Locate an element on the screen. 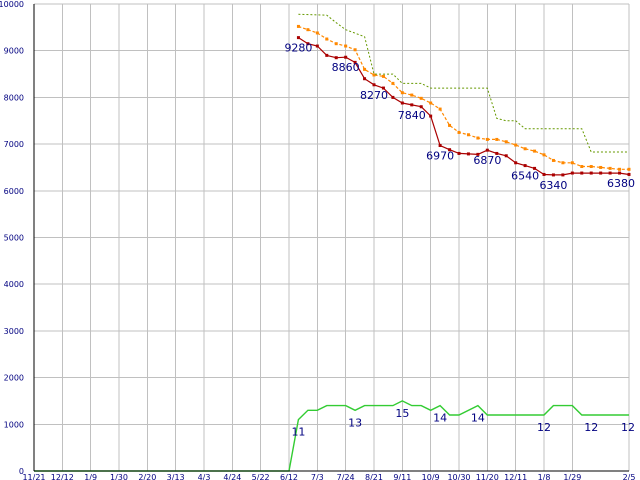 The width and height of the screenshot is (640, 480). volume-data-label: 13 is located at coordinates (355, 422).